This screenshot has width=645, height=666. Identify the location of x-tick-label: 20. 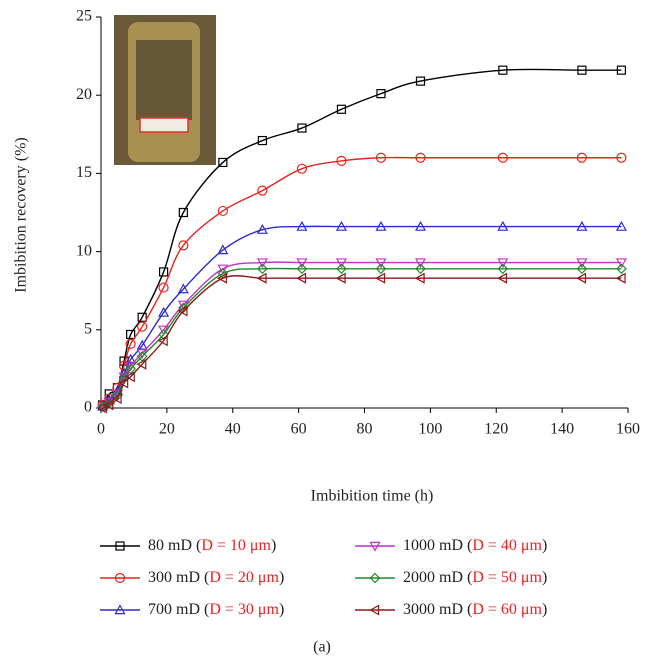
(167, 429).